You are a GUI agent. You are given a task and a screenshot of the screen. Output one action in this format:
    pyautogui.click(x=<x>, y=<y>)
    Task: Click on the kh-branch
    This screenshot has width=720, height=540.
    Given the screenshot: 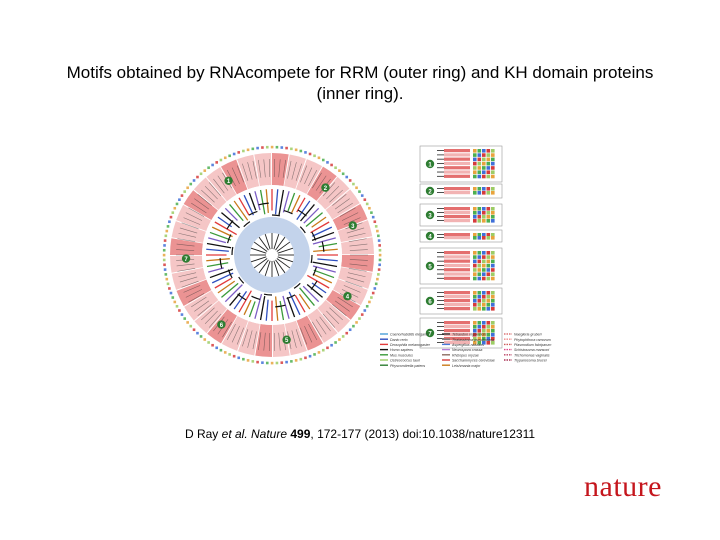 What is the action you would take?
    pyautogui.click(x=267, y=268)
    